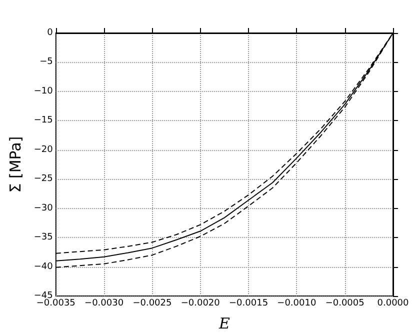 The image size is (415, 336). Describe the element at coordinates (43, 121) in the screenshot. I see `y-tick-label: −15` at that location.